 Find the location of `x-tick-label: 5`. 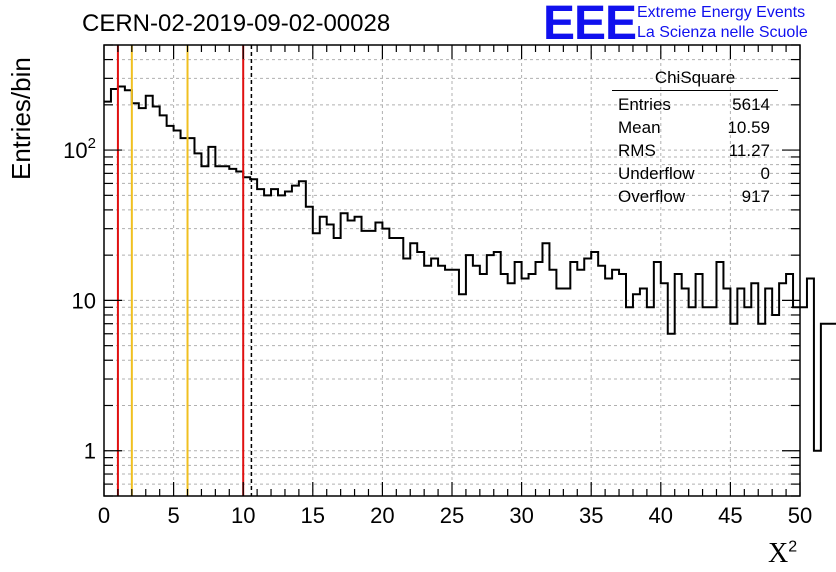

x-tick-label: 5 is located at coordinates (173, 515).